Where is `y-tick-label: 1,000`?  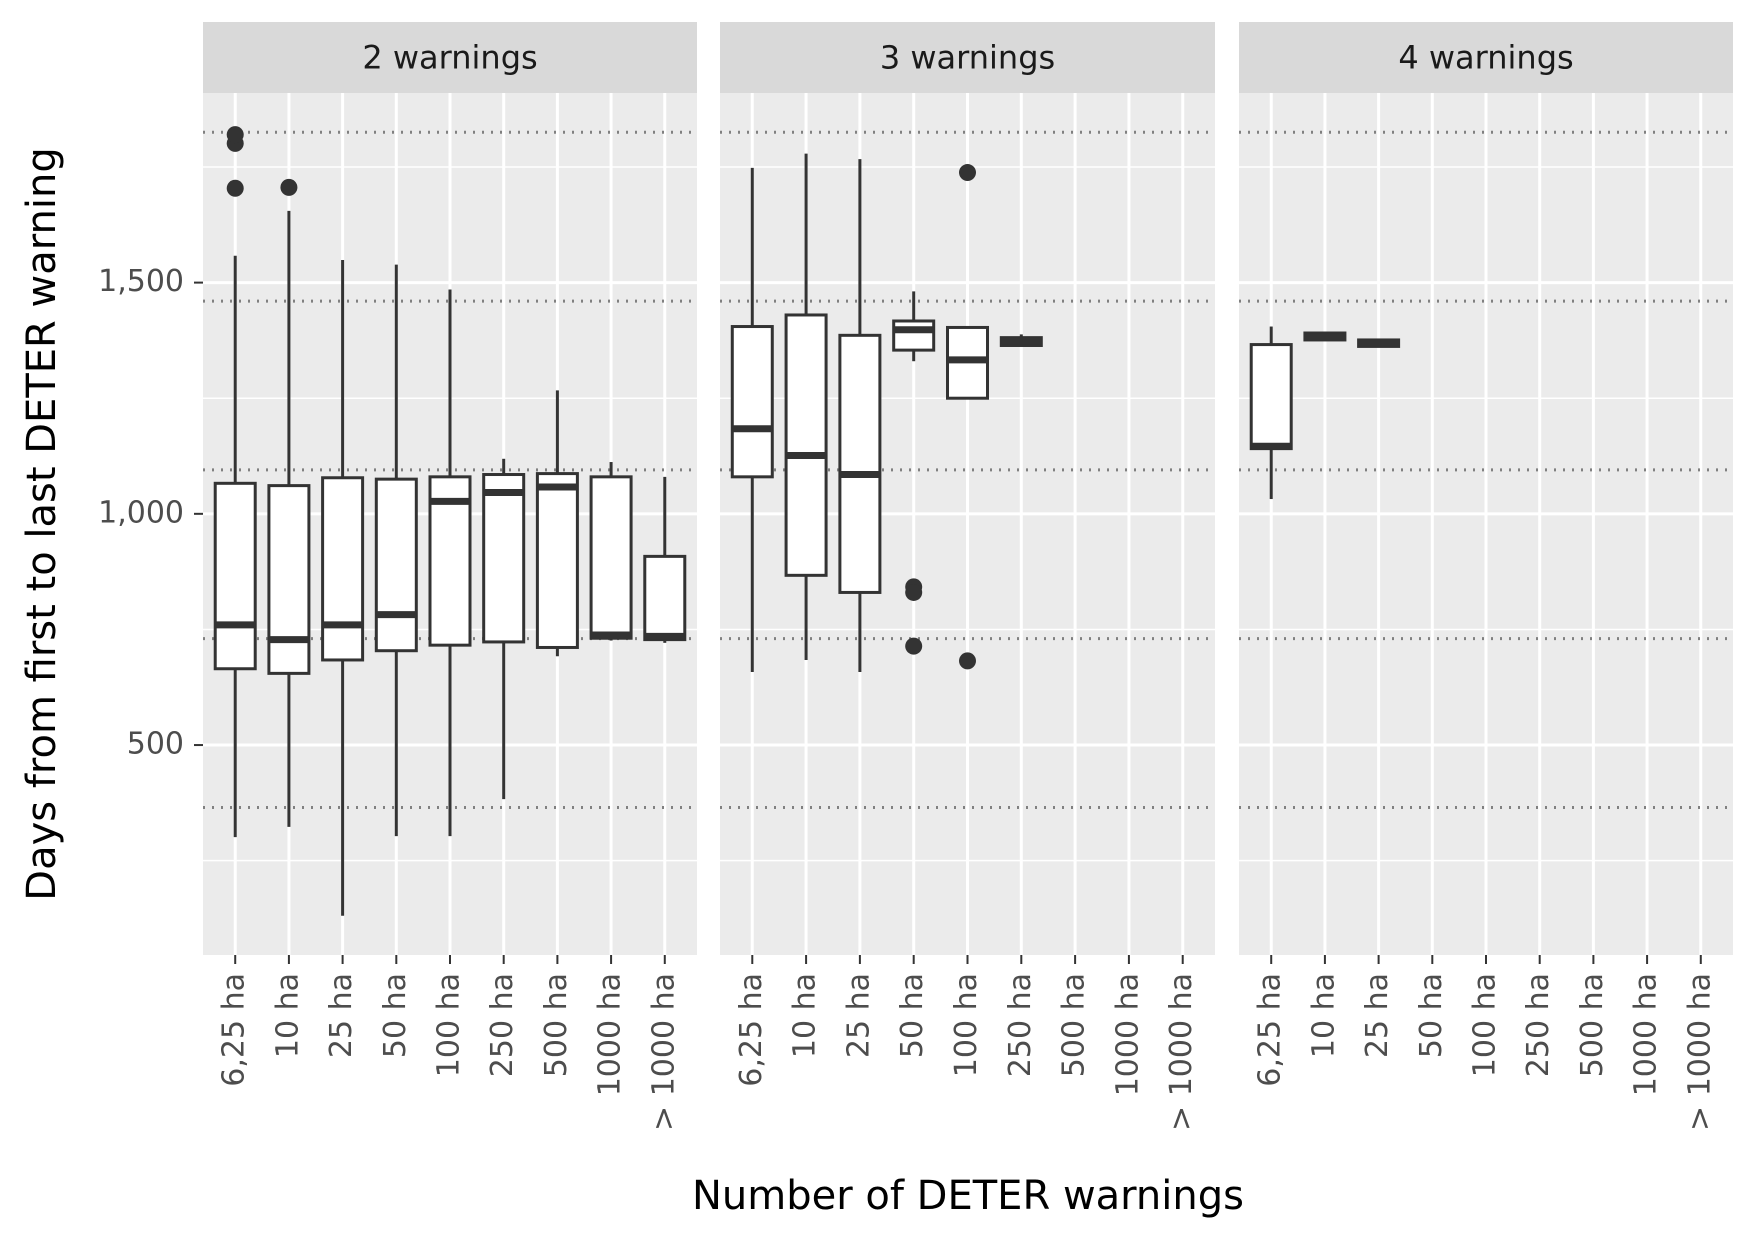
y-tick-label: 1,000 is located at coordinates (141, 512).